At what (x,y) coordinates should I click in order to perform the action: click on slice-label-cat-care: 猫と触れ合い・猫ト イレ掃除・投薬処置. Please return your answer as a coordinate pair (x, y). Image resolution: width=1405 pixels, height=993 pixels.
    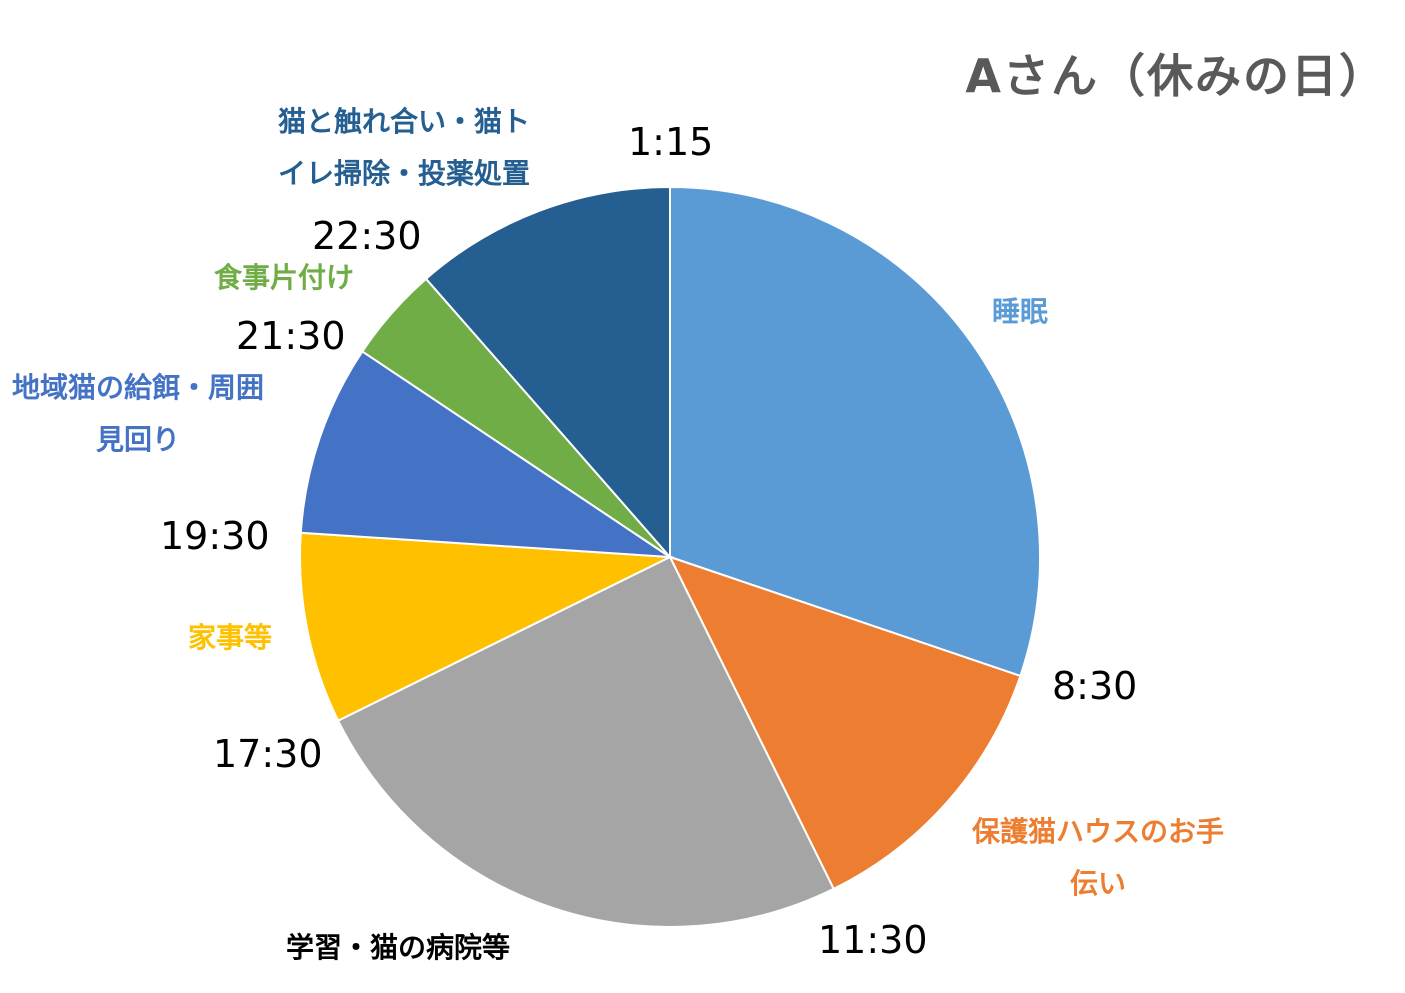
    Looking at the image, I should click on (404, 147).